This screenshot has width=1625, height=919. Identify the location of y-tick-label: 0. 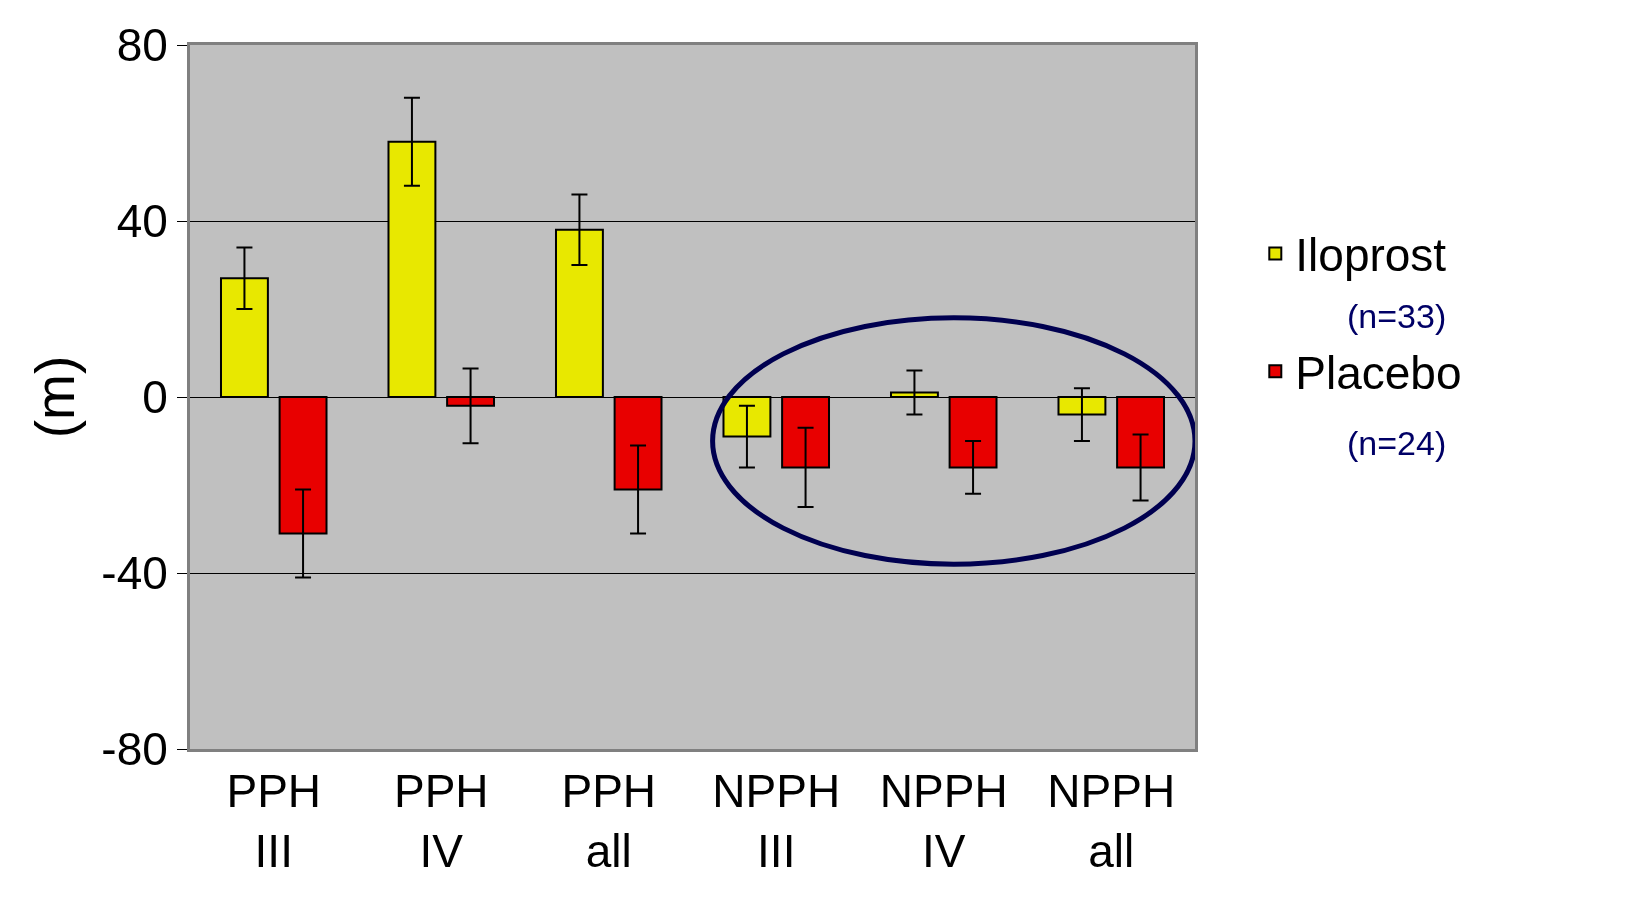
(155, 397).